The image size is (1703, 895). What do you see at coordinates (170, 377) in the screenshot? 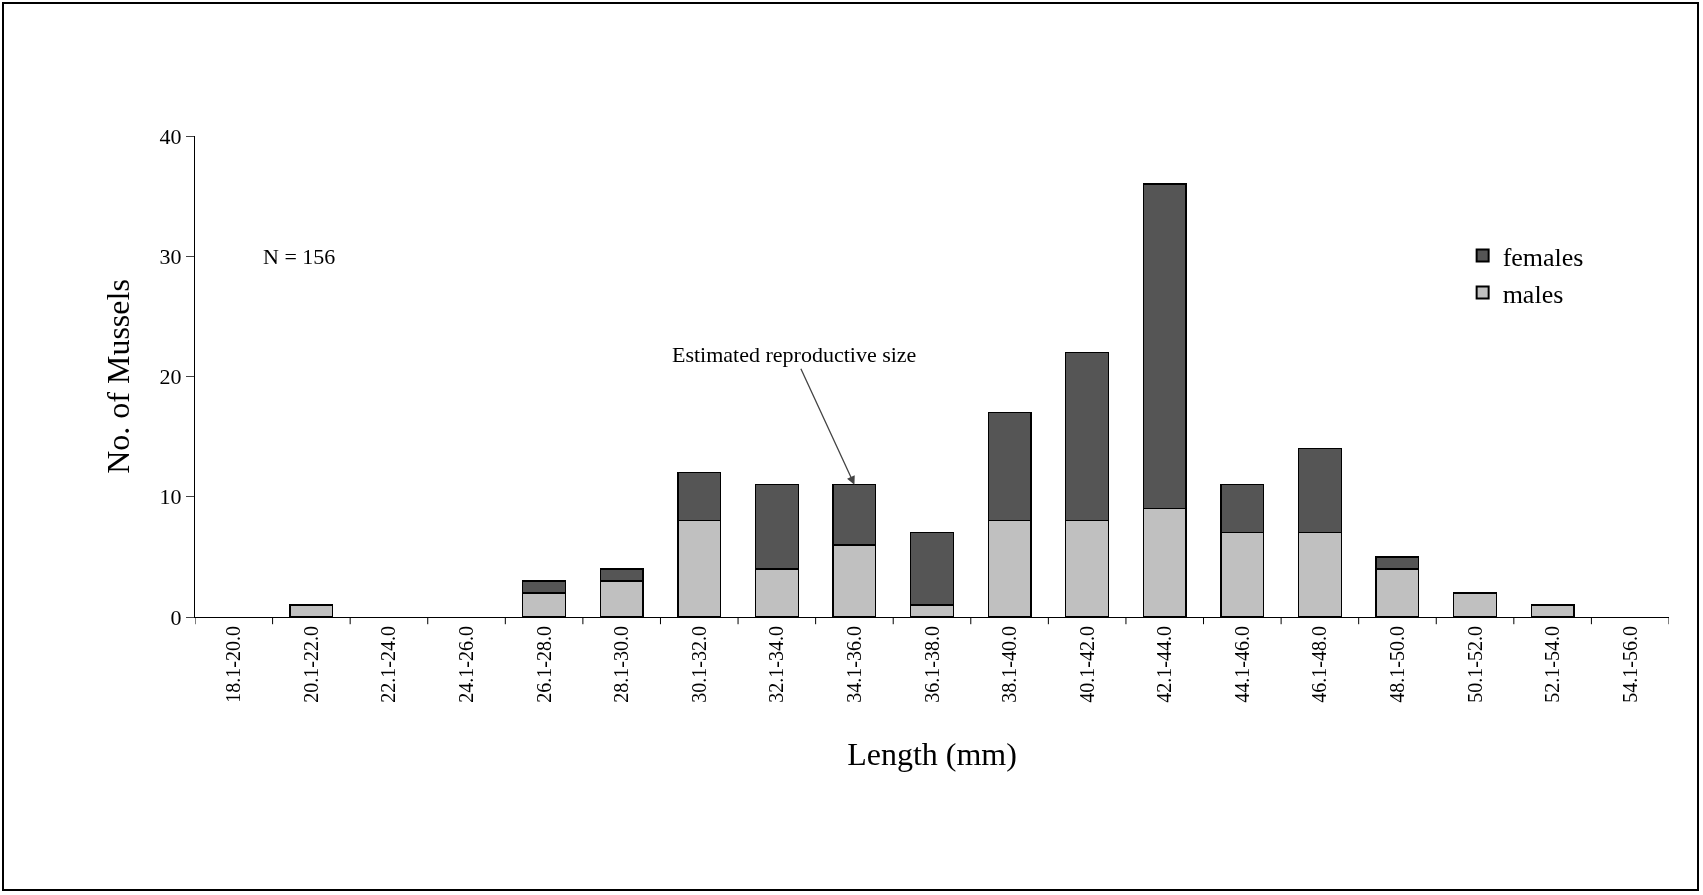
I see `y-tick-label: 20` at bounding box center [170, 377].